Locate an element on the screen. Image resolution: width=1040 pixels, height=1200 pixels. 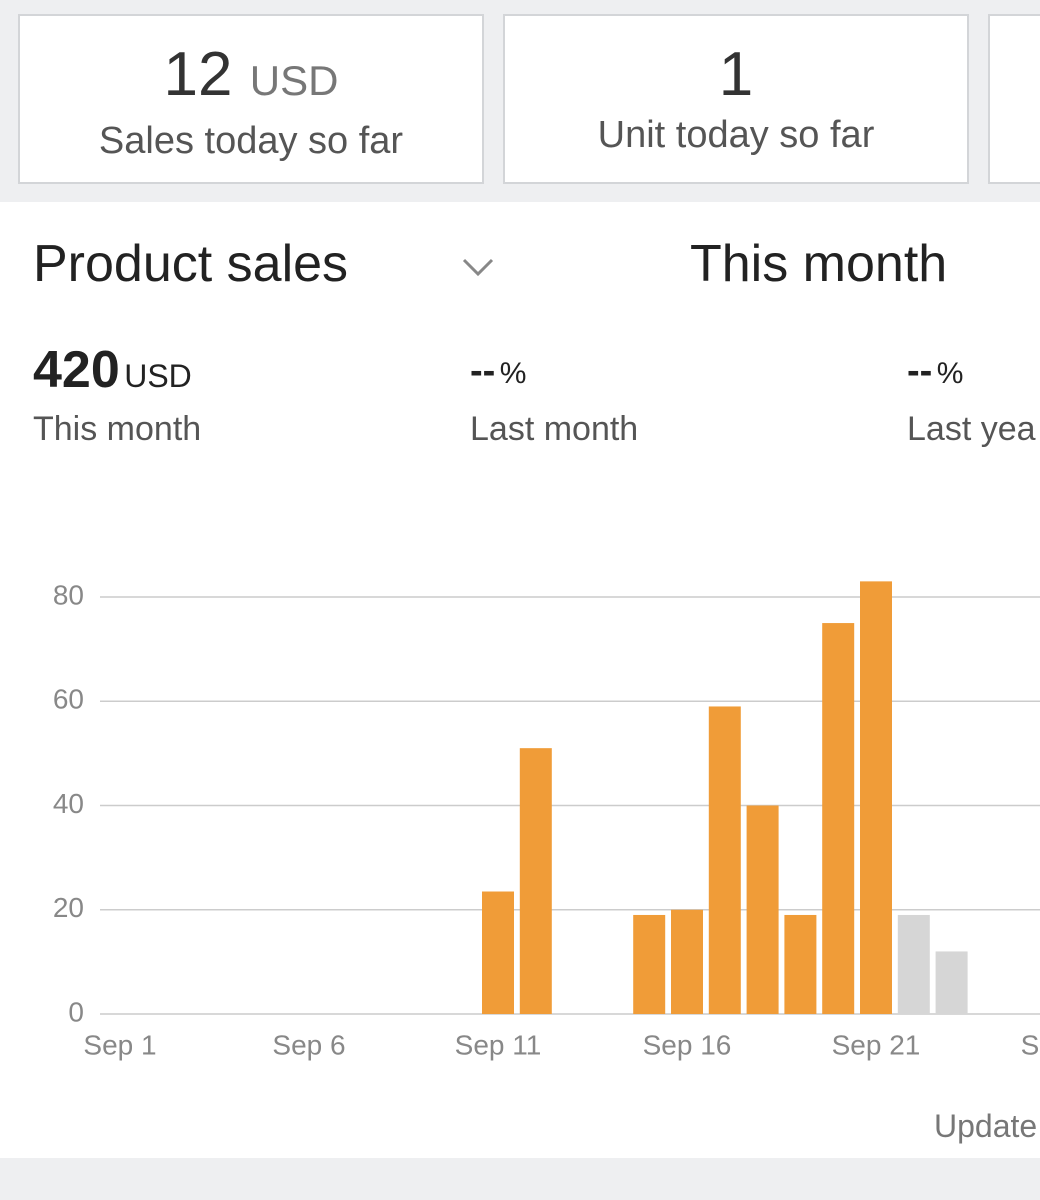
sales-card: 12 USD Sales today so far is located at coordinates (251, 99).